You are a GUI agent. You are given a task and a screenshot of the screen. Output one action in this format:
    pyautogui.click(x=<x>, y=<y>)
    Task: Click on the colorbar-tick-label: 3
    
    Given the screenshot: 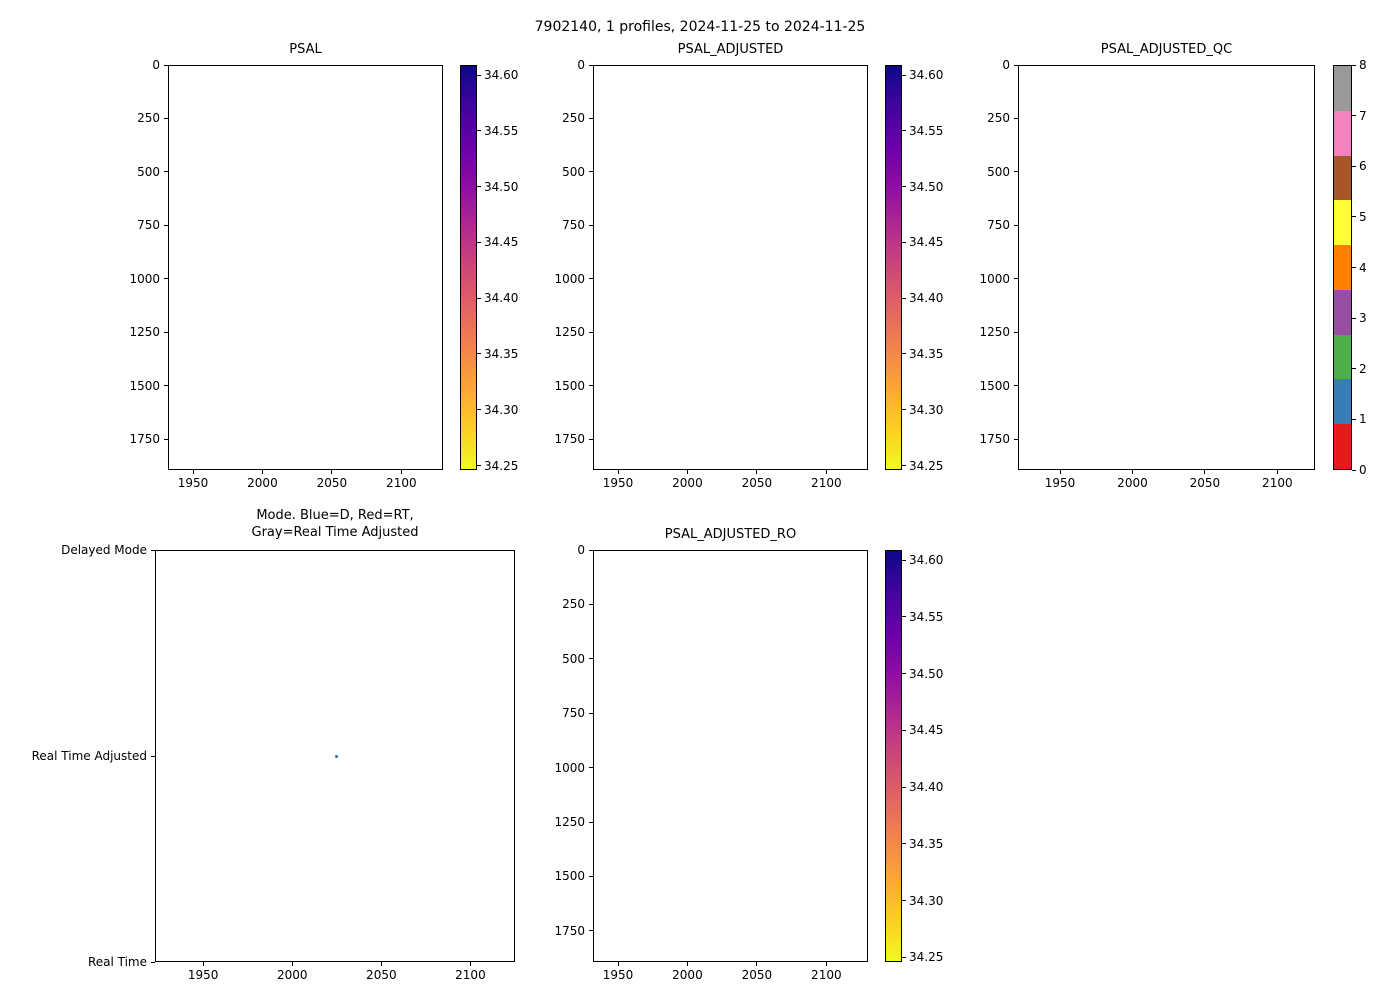 What is the action you would take?
    pyautogui.click(x=1363, y=318)
    